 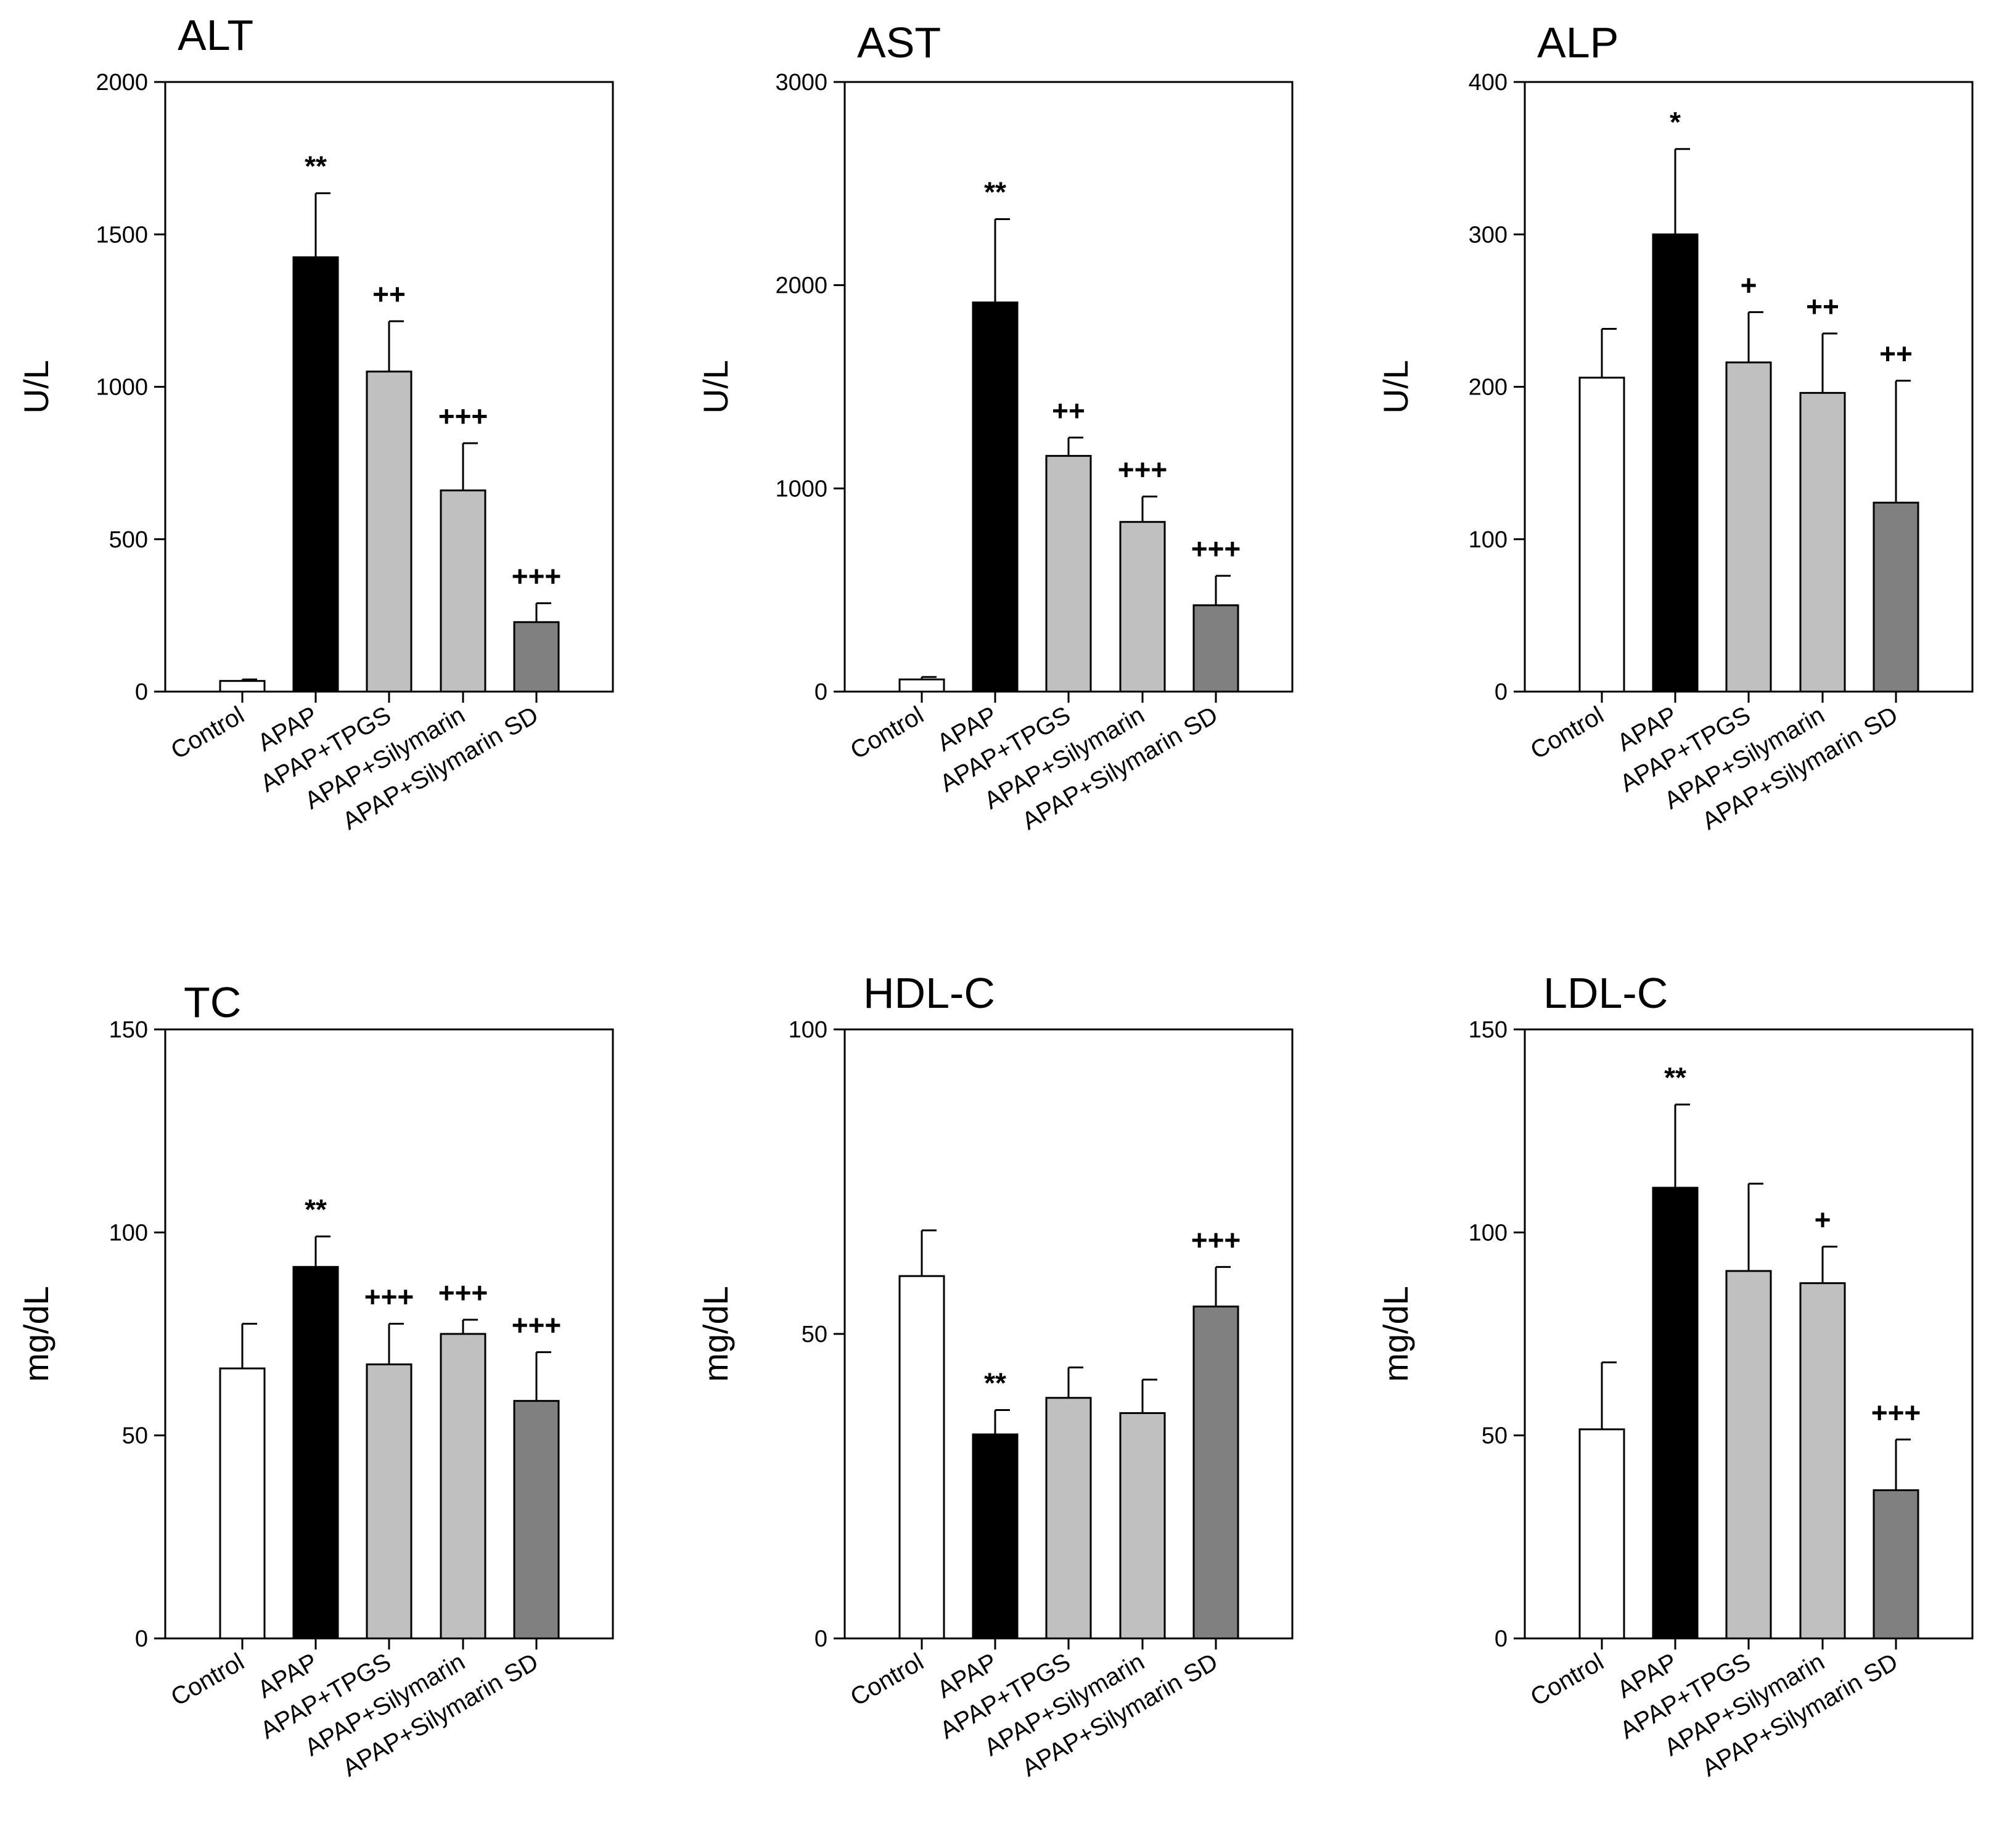 What do you see at coordinates (801, 83) in the screenshot?
I see `y-tick-label: 3000` at bounding box center [801, 83].